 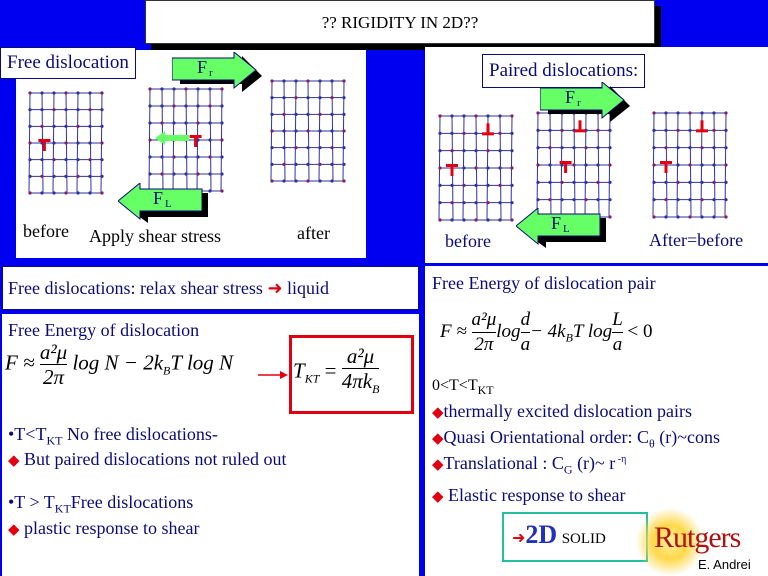 I want to click on peq-mid2: T log, so click(x=592, y=331).